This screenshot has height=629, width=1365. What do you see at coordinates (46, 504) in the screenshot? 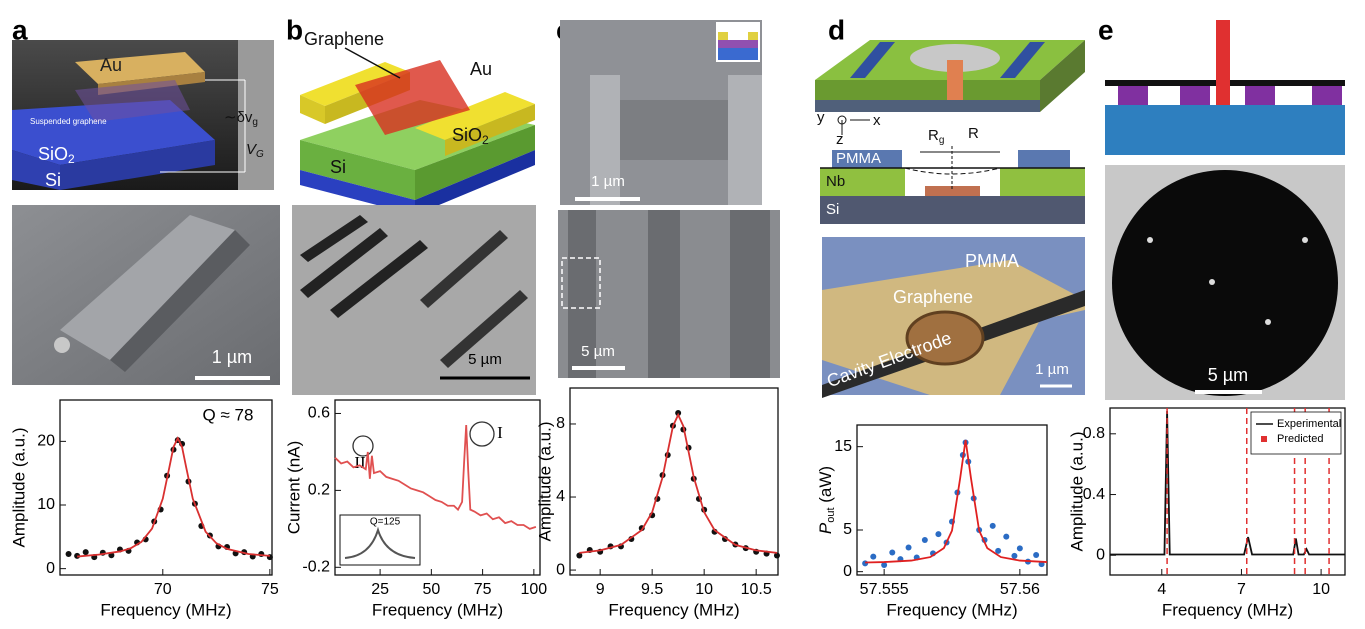
I see `y-tick-label: 10` at bounding box center [46, 504].